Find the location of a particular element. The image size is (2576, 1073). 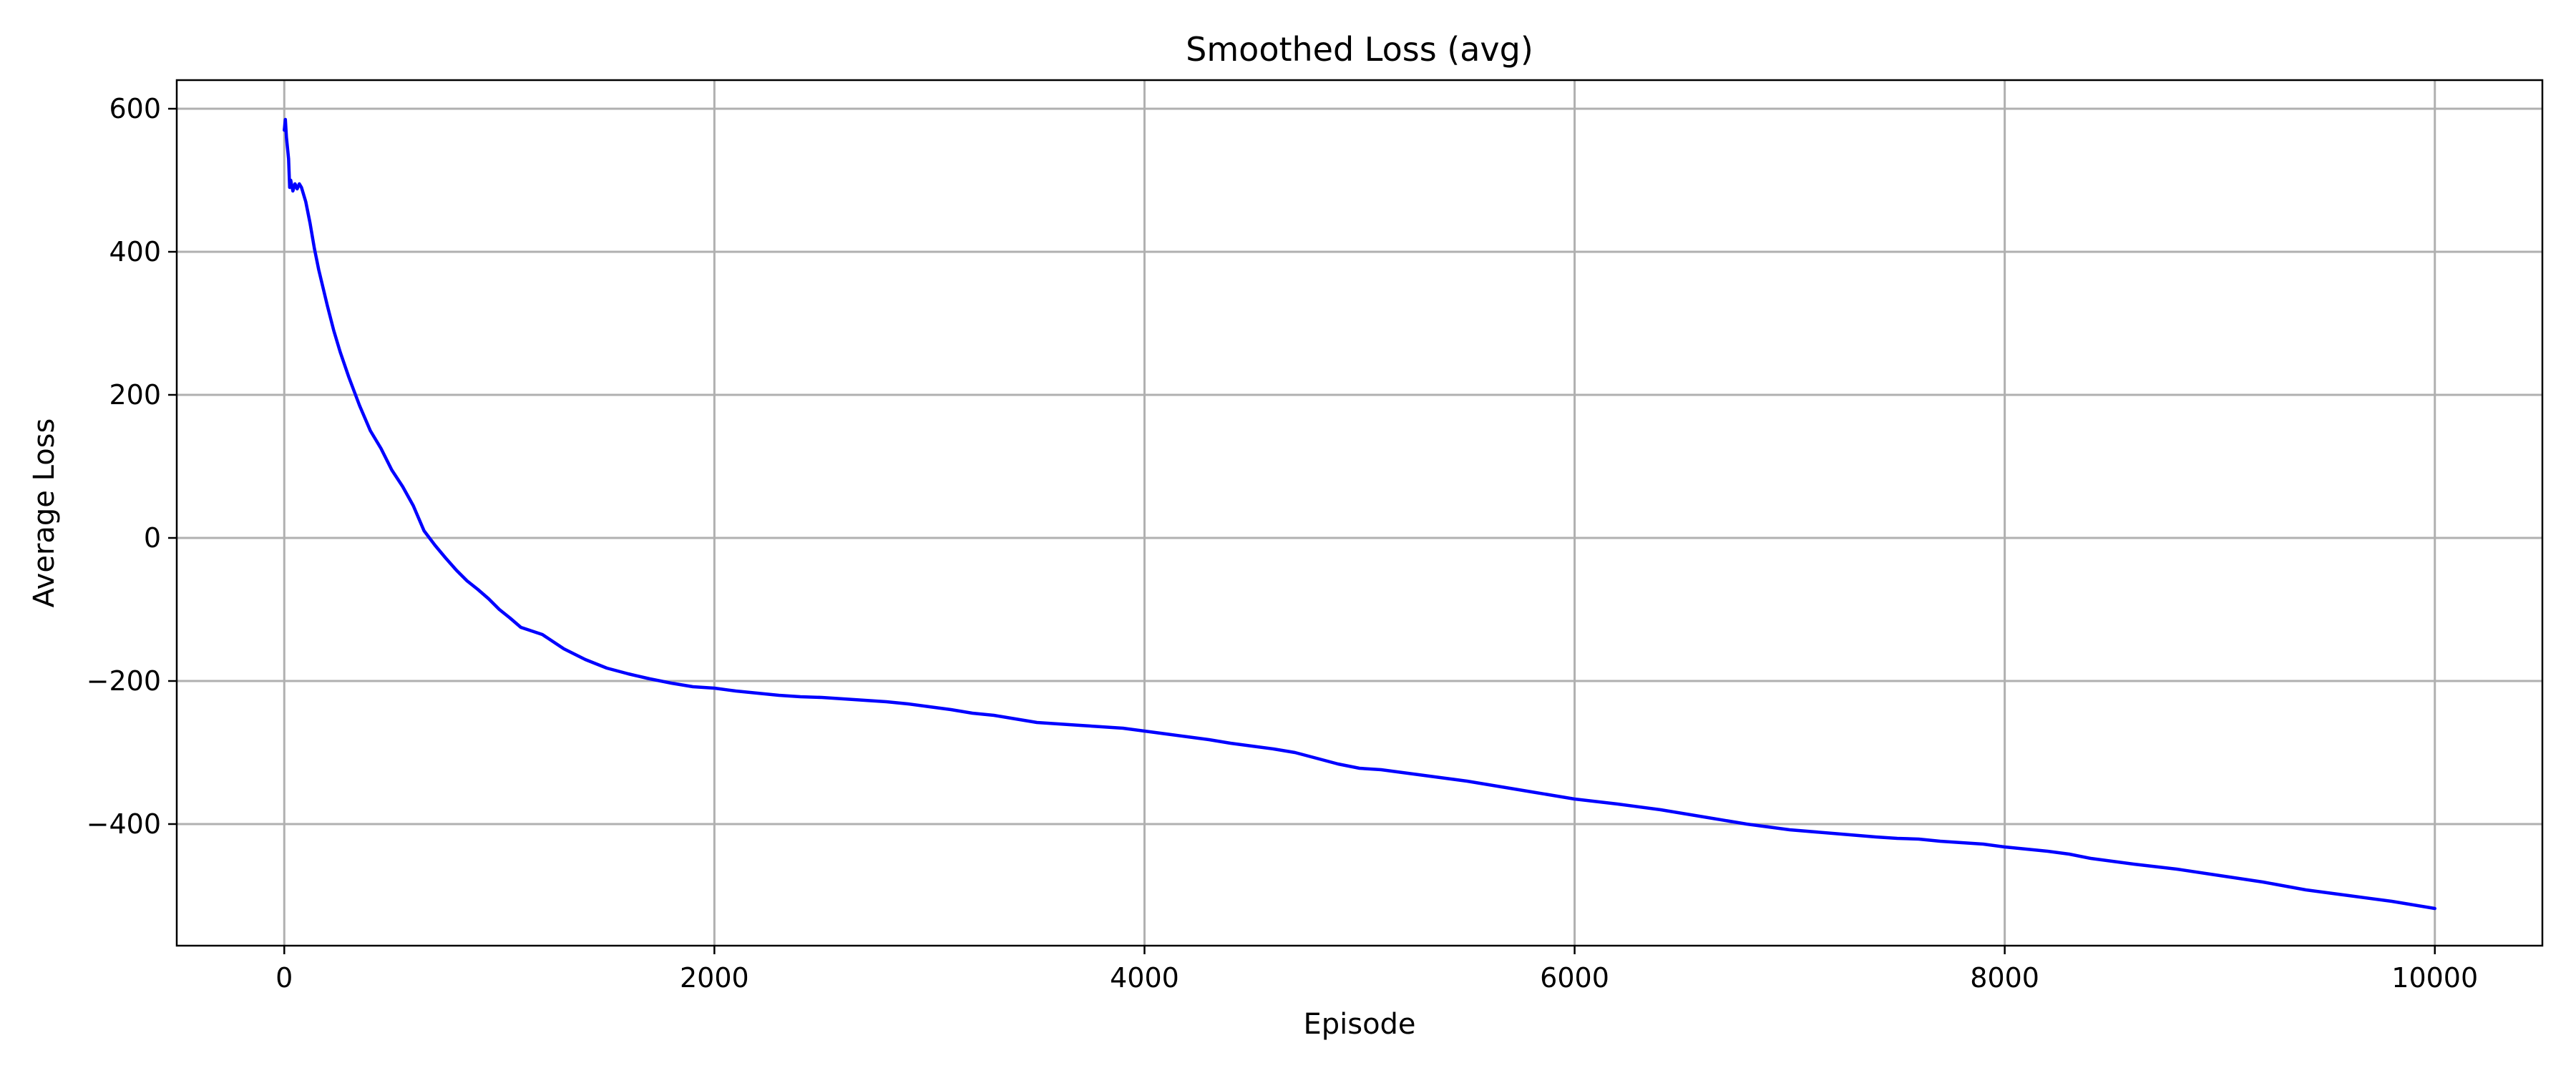

y-tick-label: 400 is located at coordinates (135, 252).